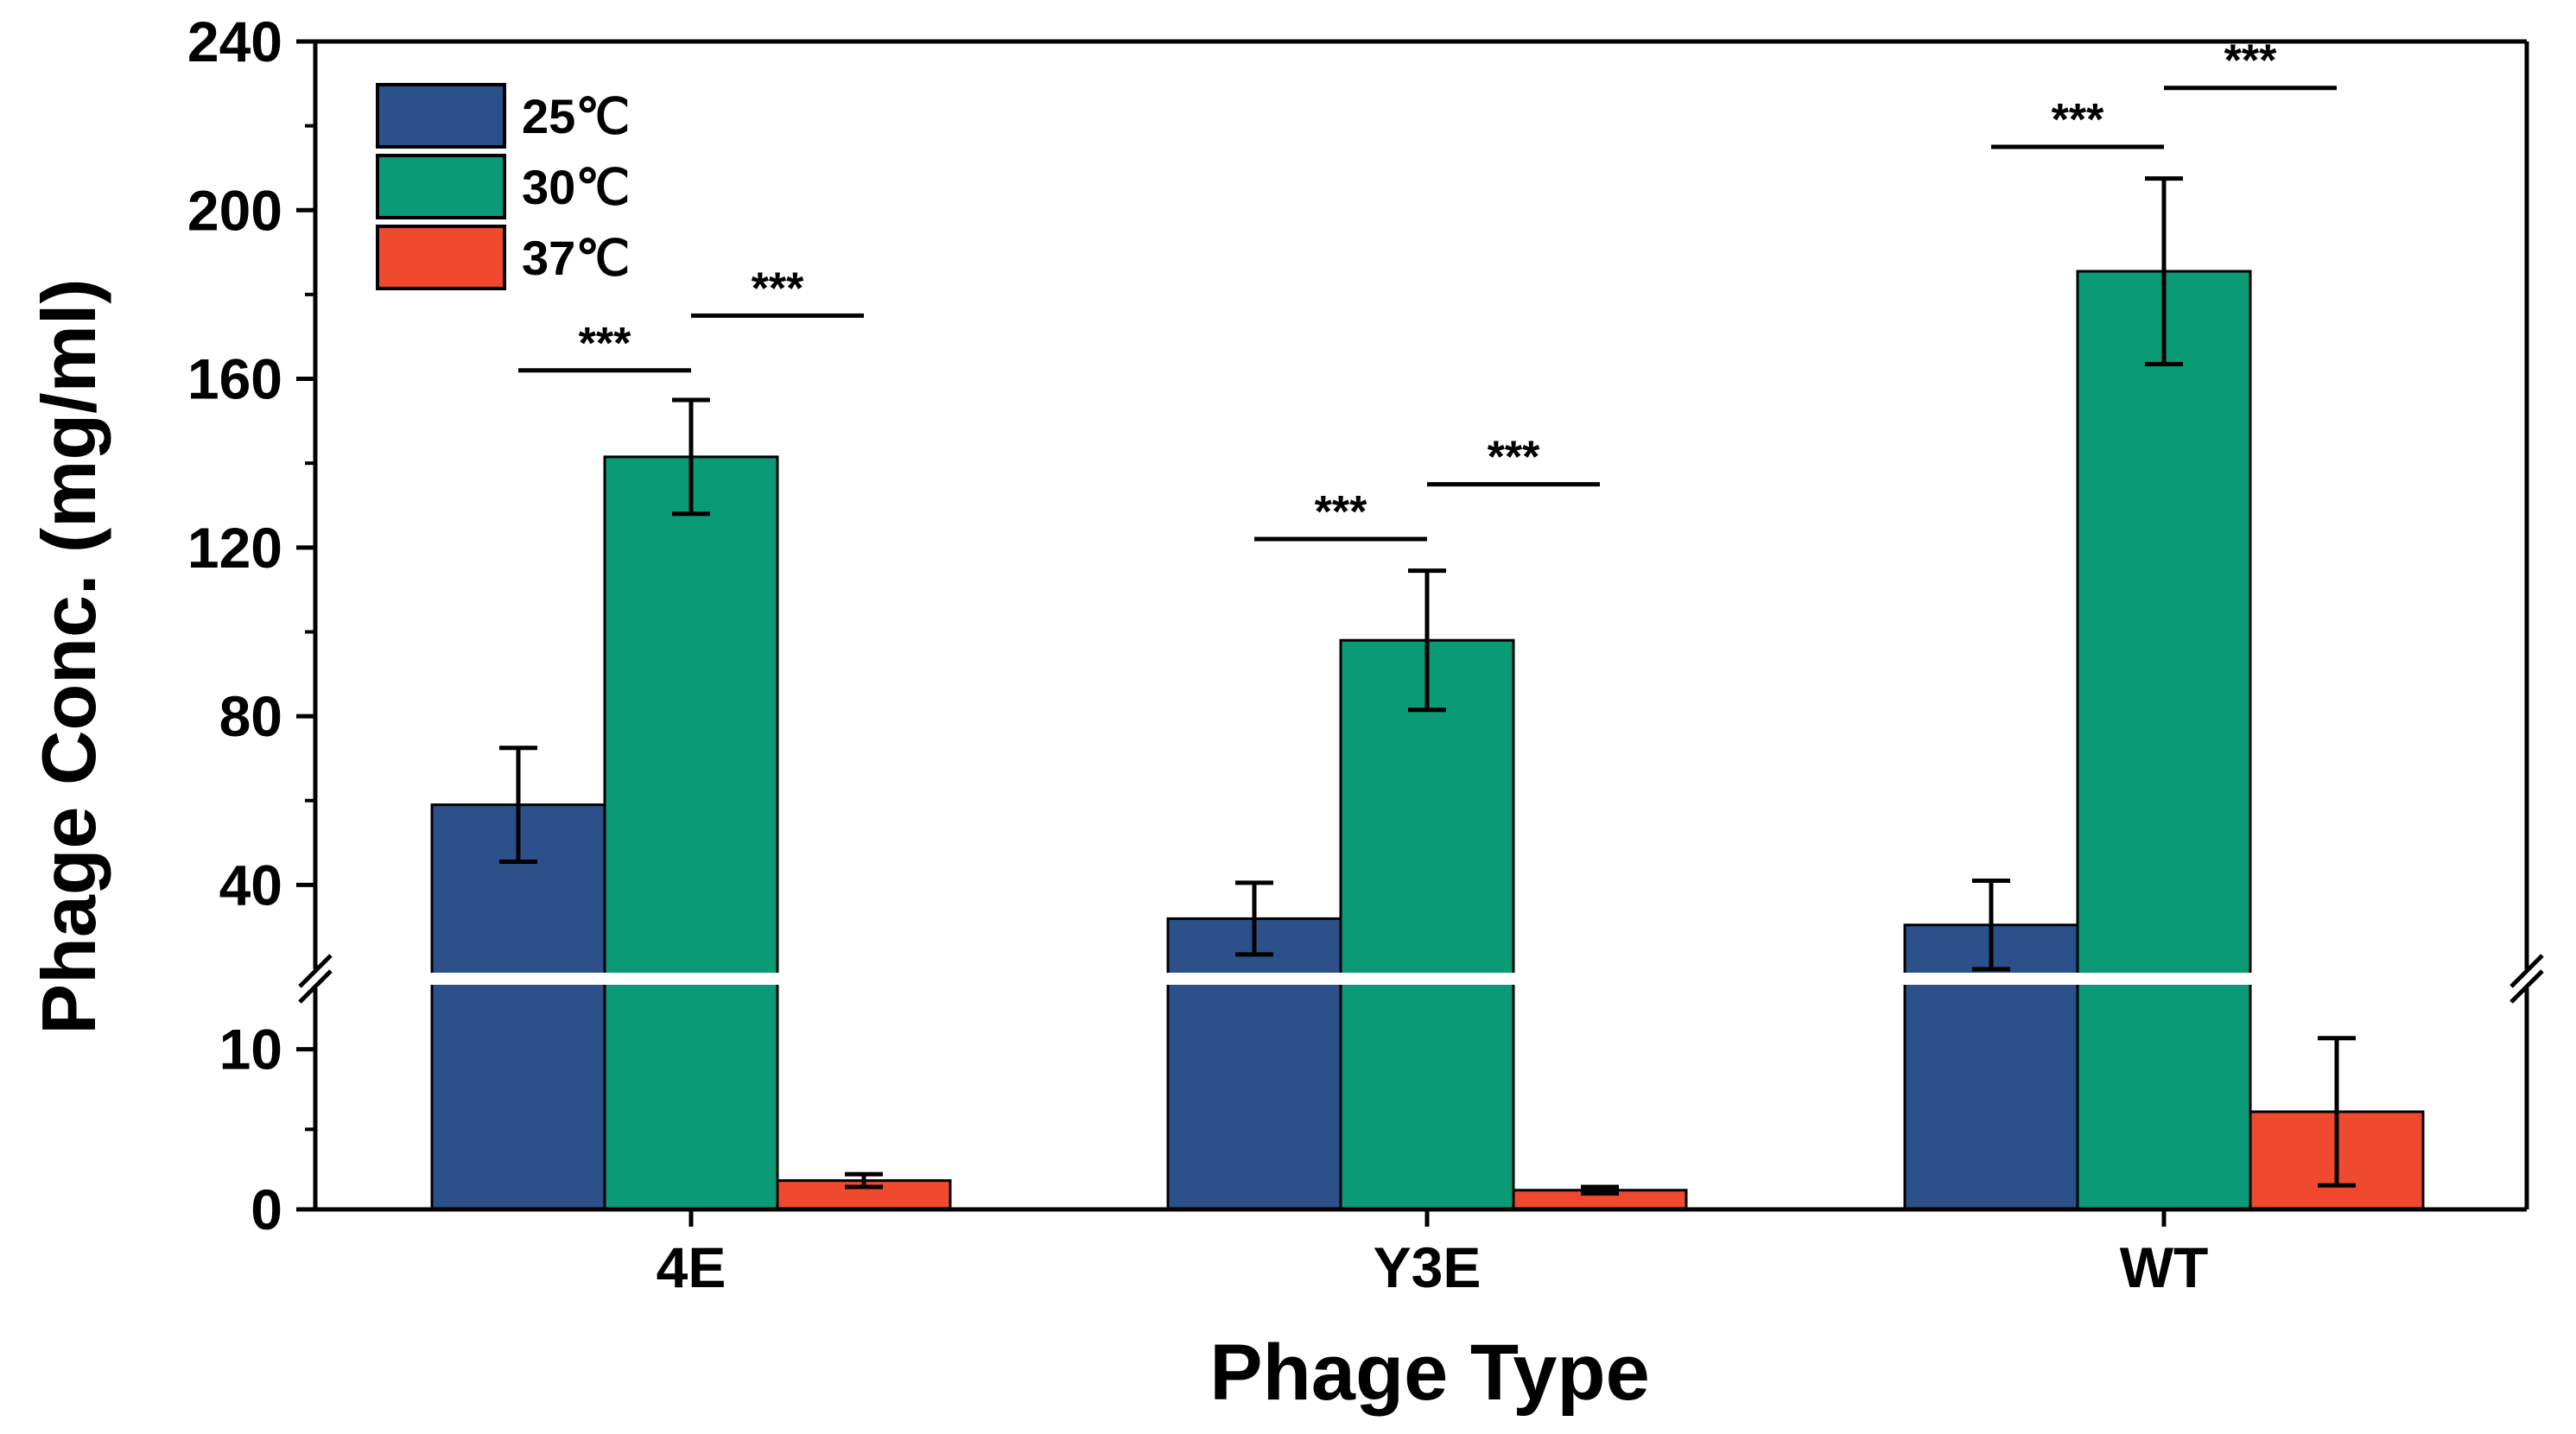  I want to click on y-tick-label: 200, so click(234, 210).